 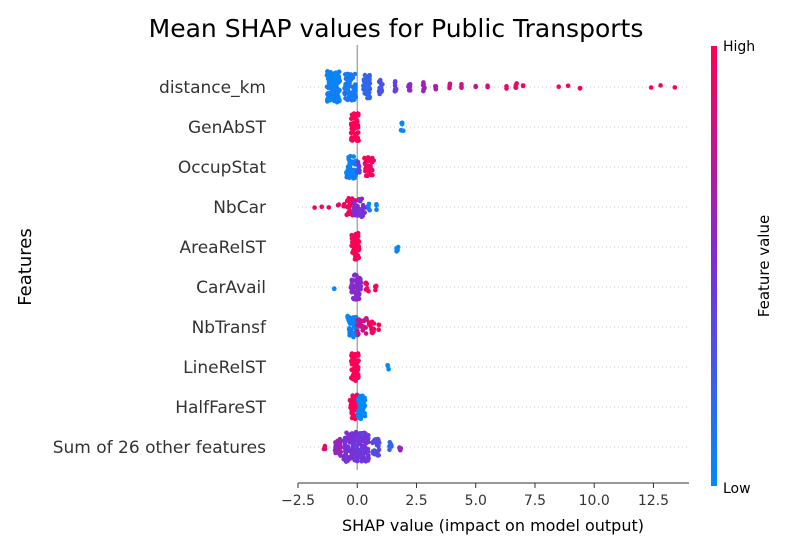 What do you see at coordinates (535, 501) in the screenshot?
I see `x-tick-label: 7.5` at bounding box center [535, 501].